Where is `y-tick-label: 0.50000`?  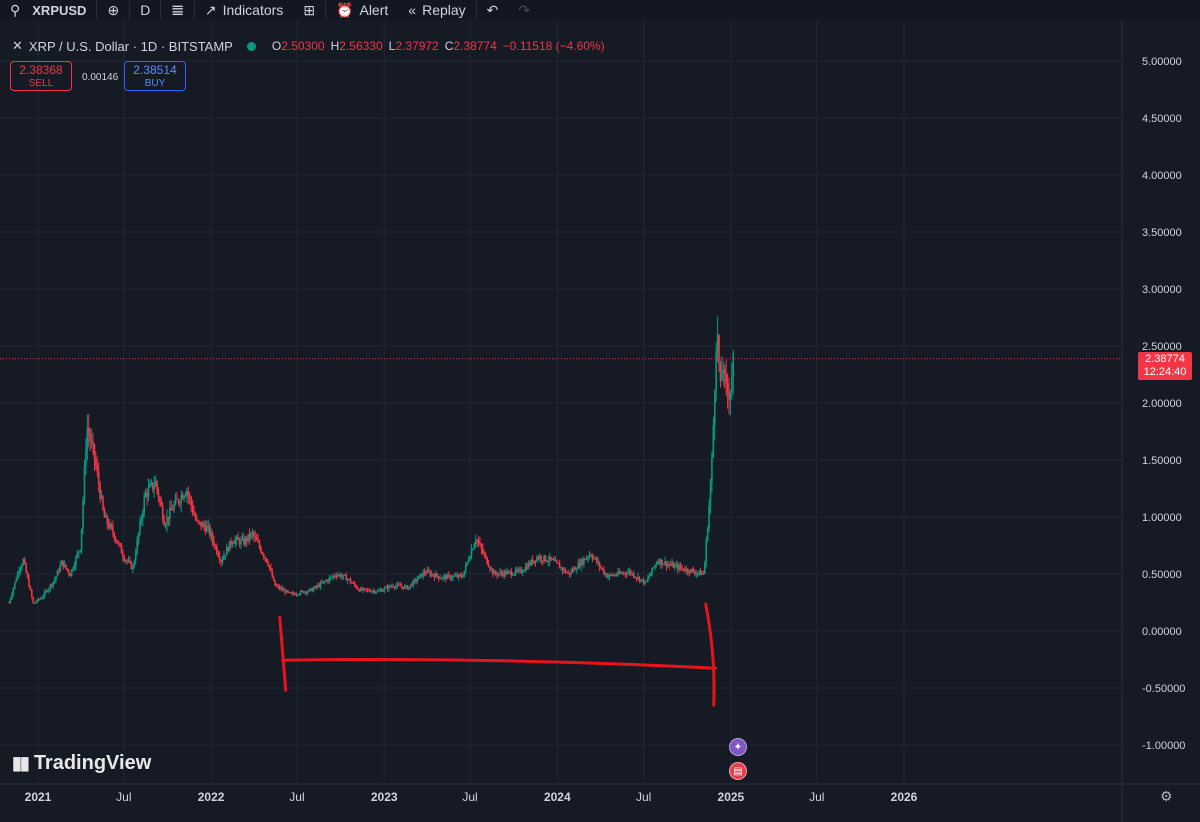 y-tick-label: 0.50000 is located at coordinates (1162, 575).